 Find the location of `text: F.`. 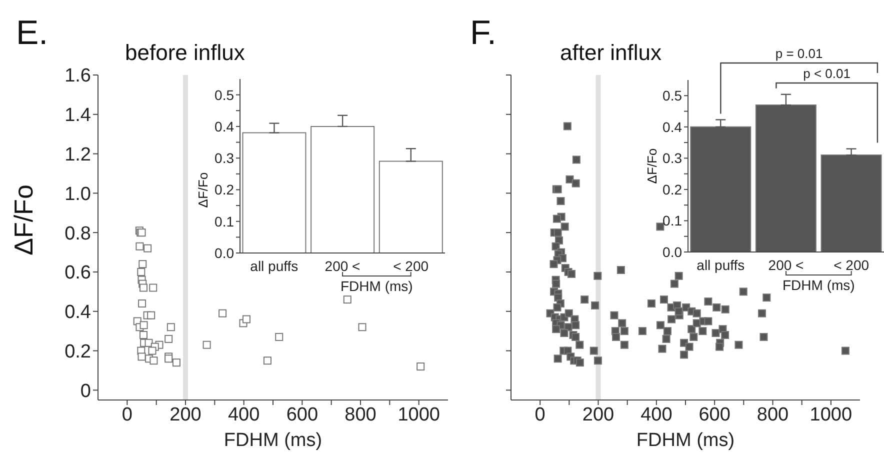

text: F. is located at coordinates (483, 33).